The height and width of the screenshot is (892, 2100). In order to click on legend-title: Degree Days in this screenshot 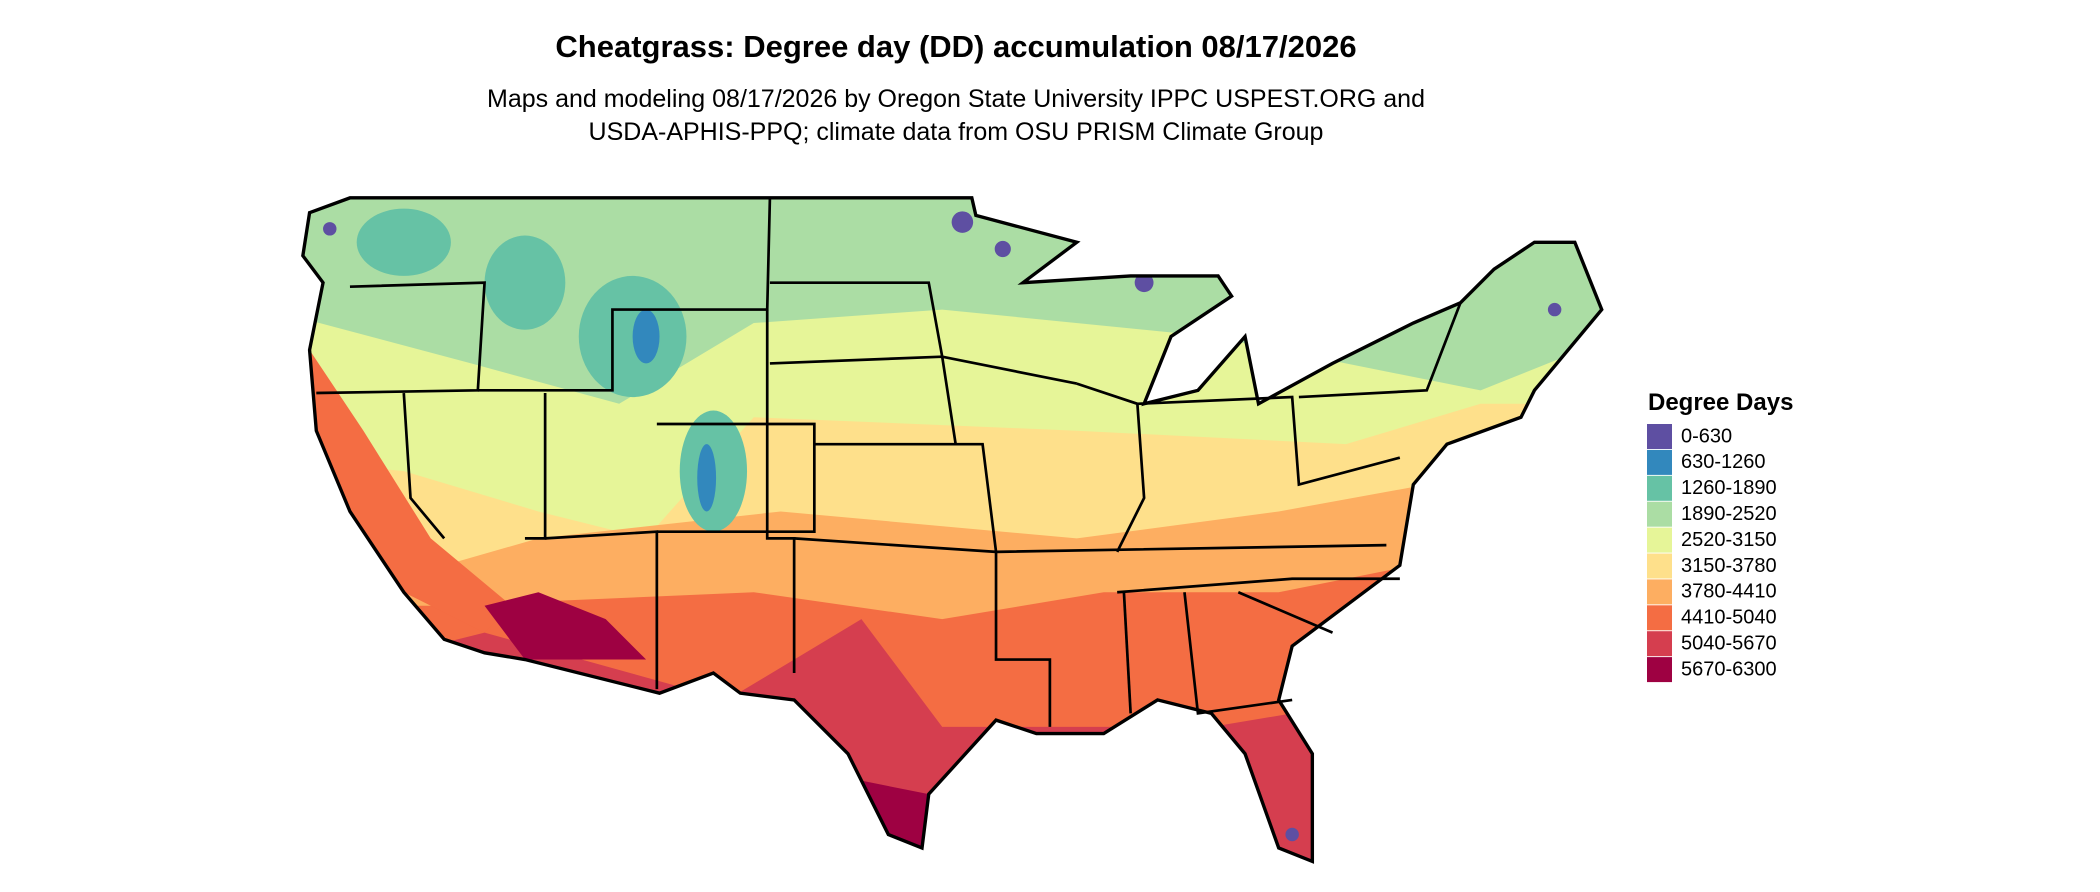, I will do `click(1720, 402)`.